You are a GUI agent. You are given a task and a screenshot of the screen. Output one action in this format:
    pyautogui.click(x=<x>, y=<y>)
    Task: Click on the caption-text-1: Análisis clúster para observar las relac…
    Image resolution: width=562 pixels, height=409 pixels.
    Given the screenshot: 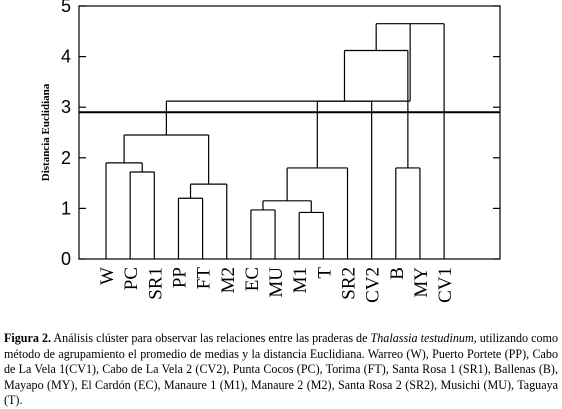 What is the action you would take?
    pyautogui.click(x=211, y=338)
    